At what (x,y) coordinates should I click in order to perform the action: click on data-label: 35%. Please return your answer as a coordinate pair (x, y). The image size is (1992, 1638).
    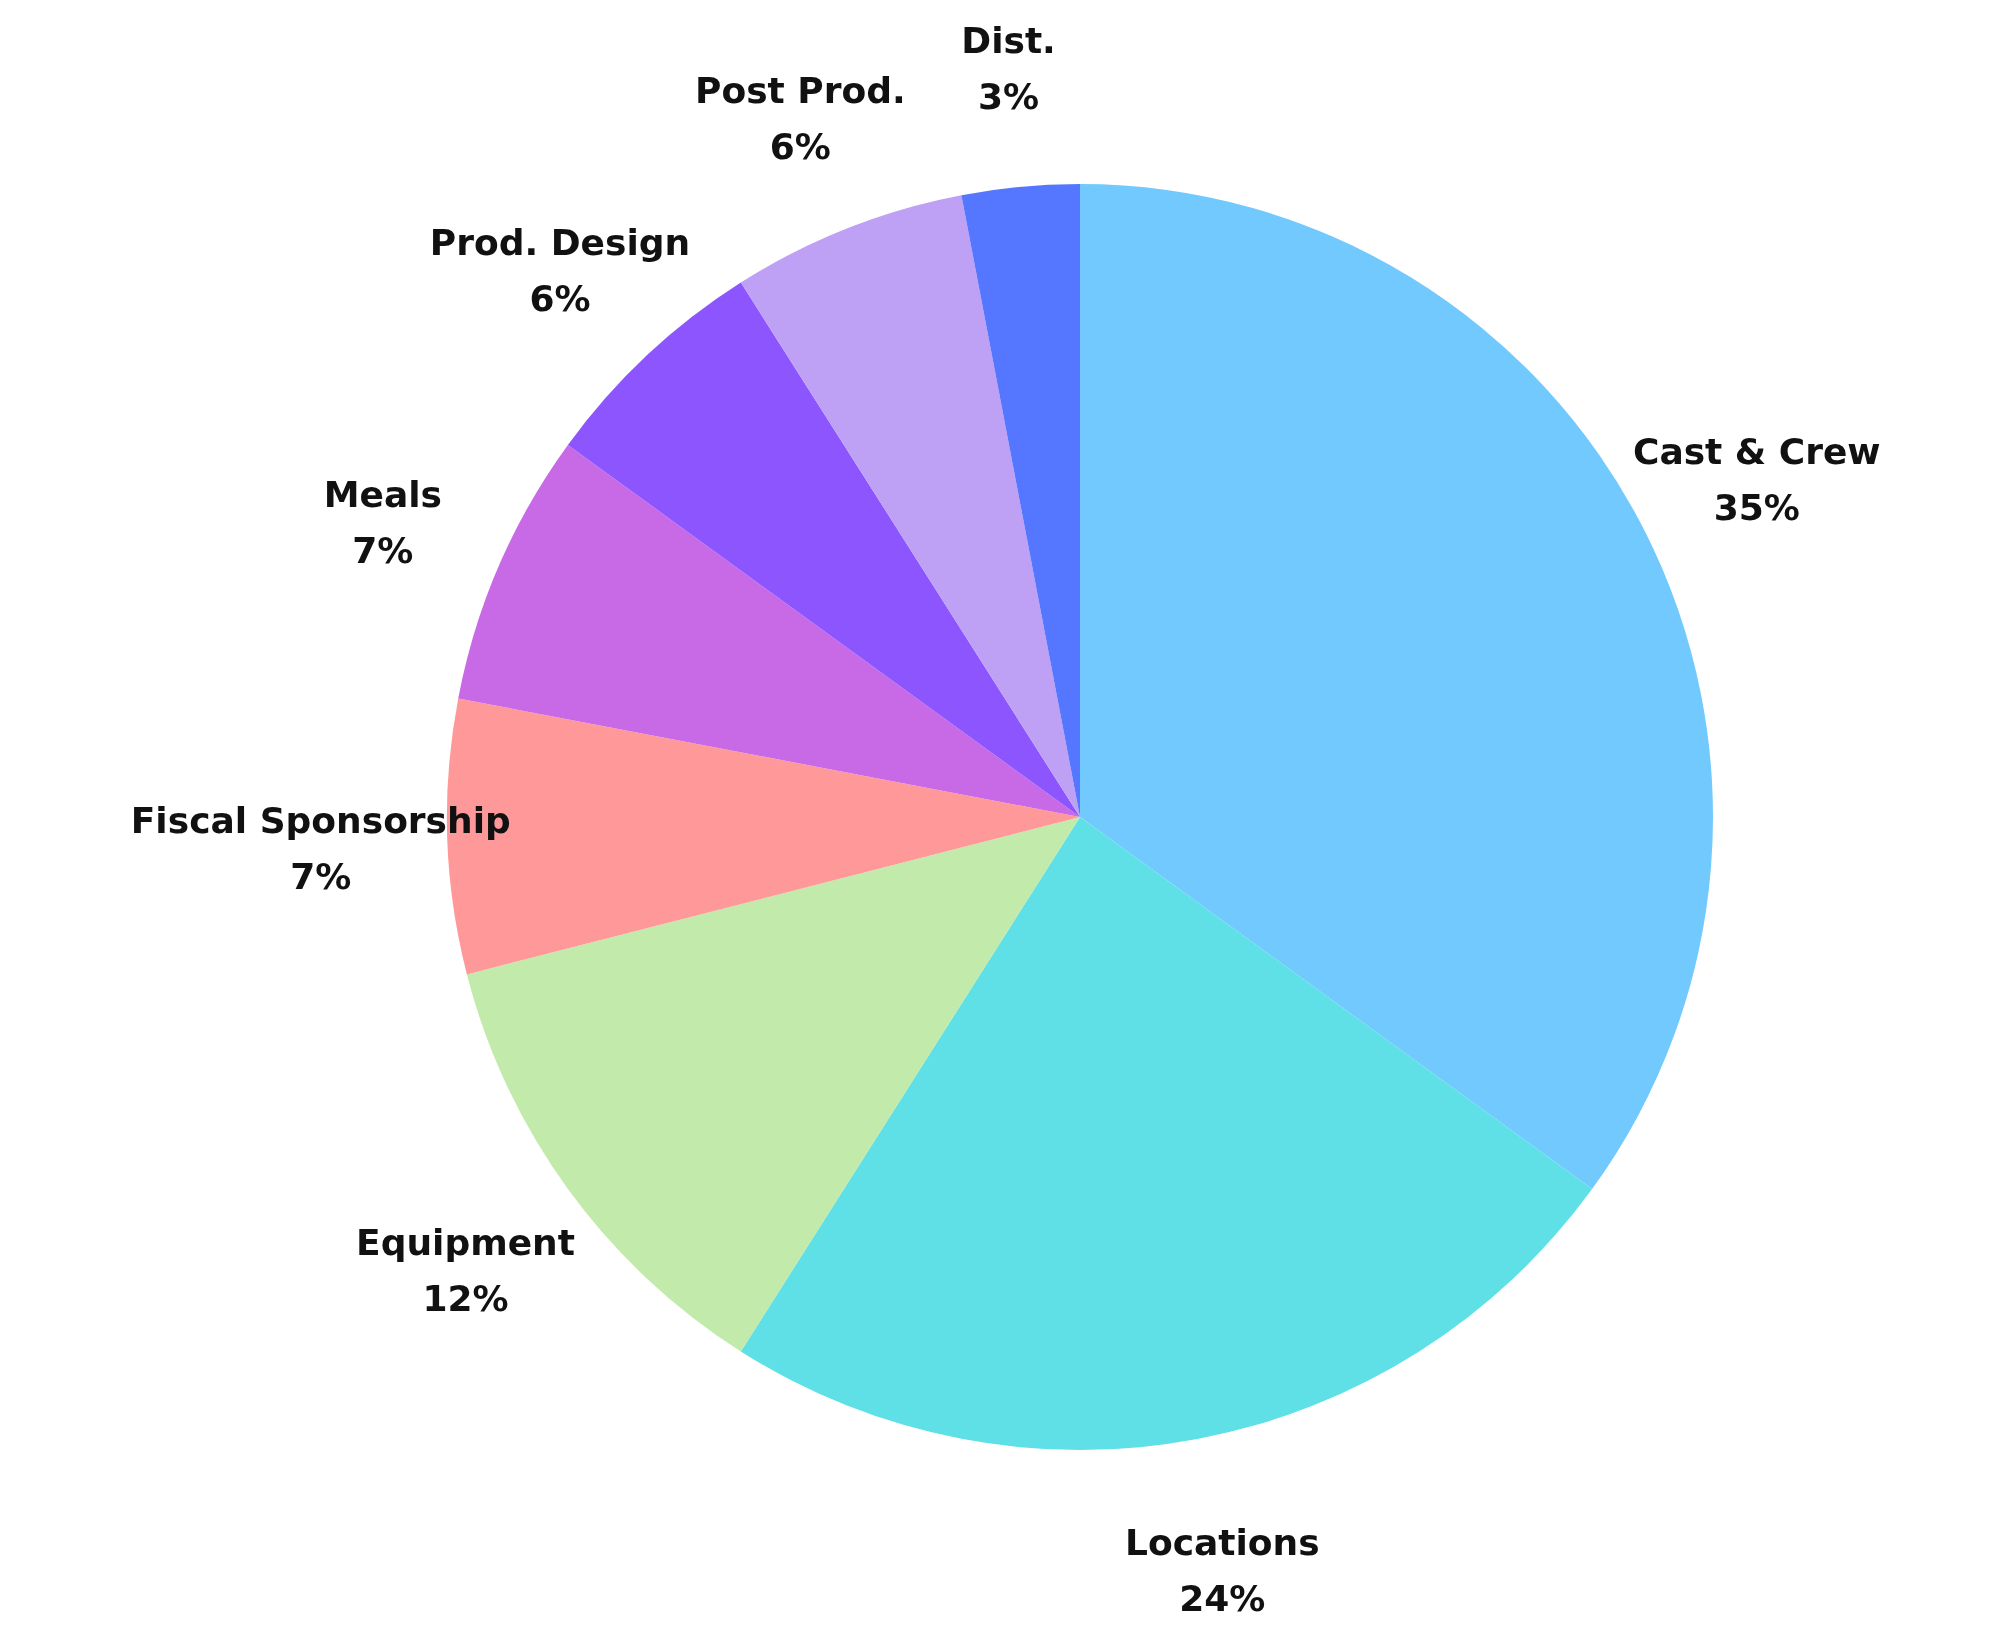
    Looking at the image, I should click on (1756, 508).